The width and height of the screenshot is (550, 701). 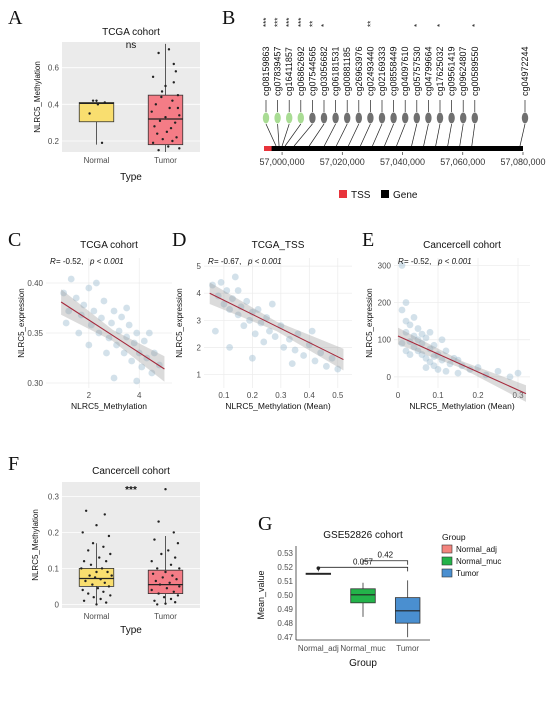 What do you see at coordinates (131, 32) in the screenshot?
I see `chart-title: TCGA cohort` at bounding box center [131, 32].